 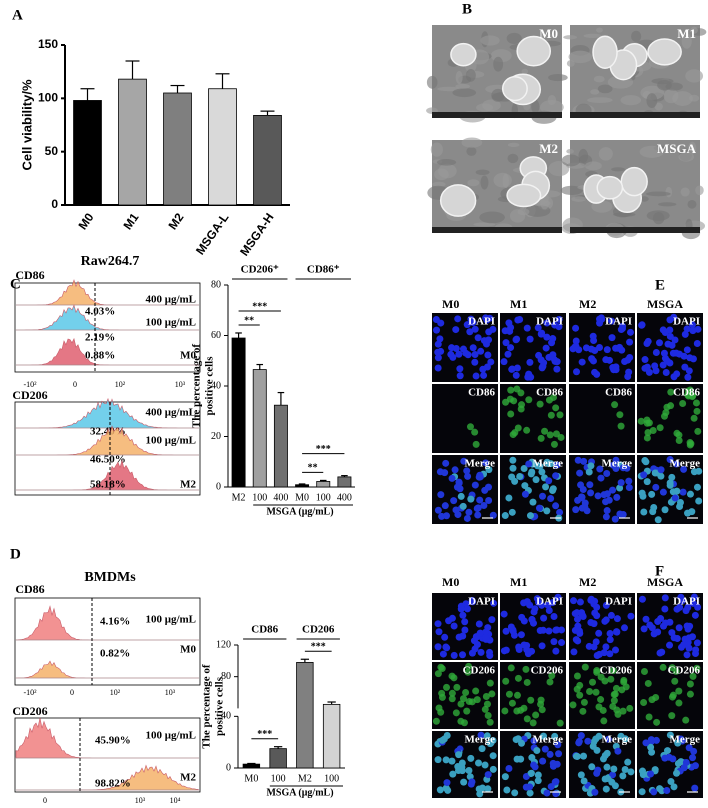 I want to click on x-tick-label: 100, so click(x=331, y=778).